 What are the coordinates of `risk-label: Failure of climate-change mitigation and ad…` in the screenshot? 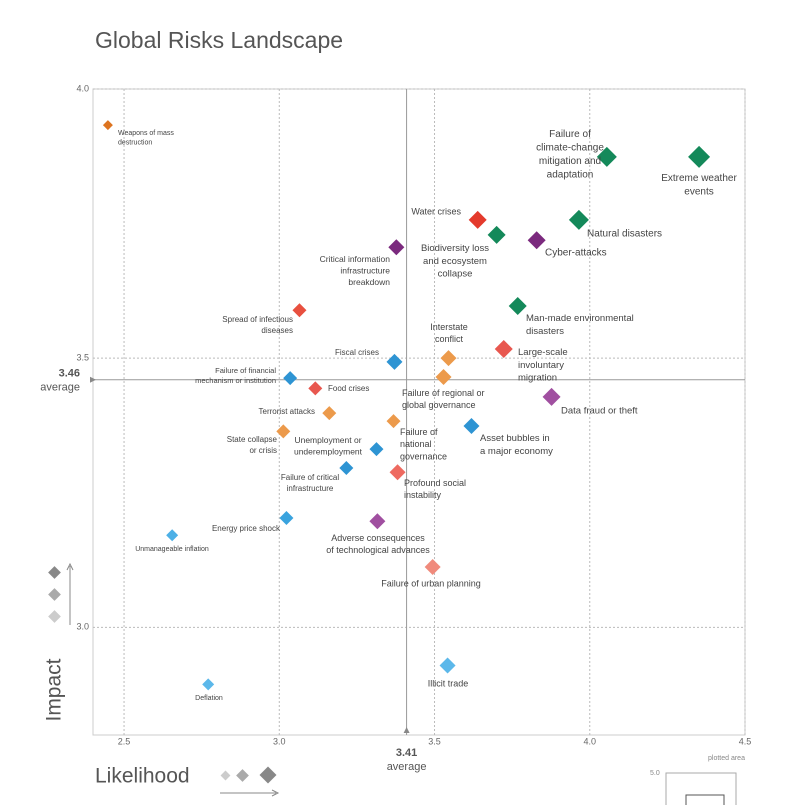 It's located at (570, 155).